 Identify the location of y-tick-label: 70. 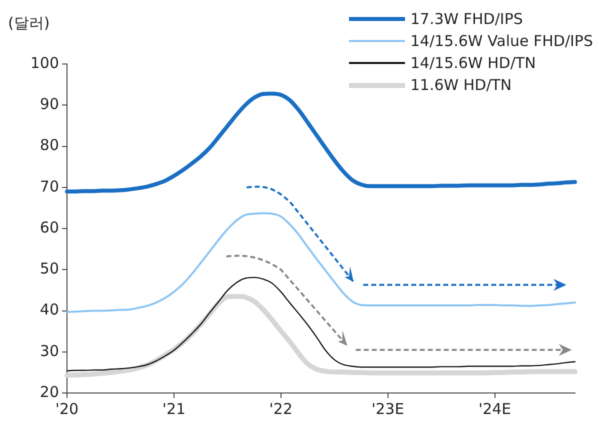
(49, 186).